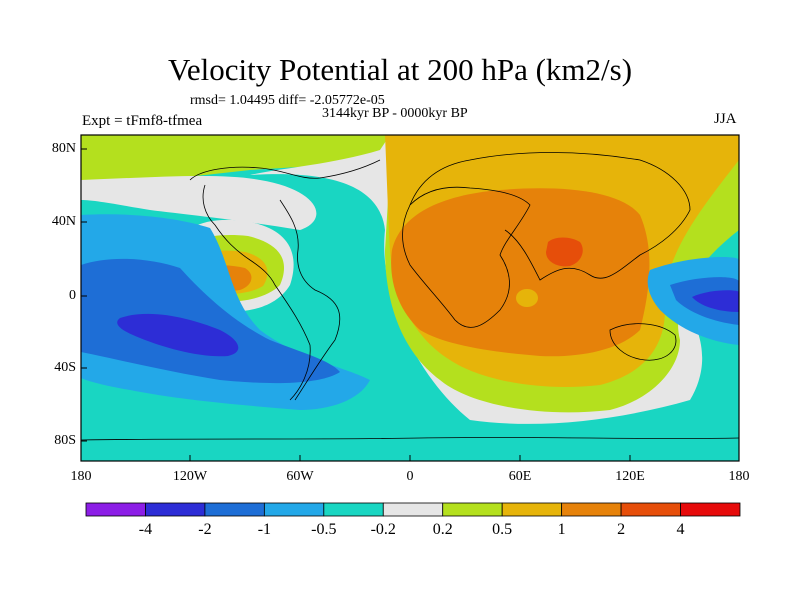 This screenshot has width=800, height=600. I want to click on colorbar-label: -1, so click(264, 529).